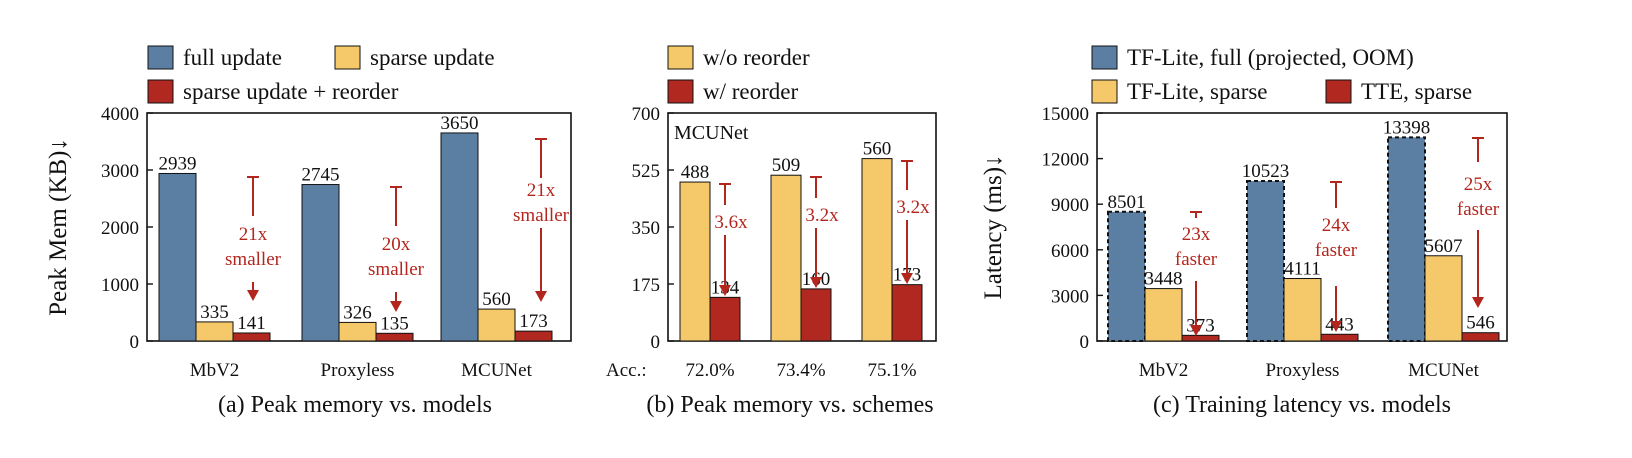  I want to click on y-tick-label: 175, so click(646, 285).